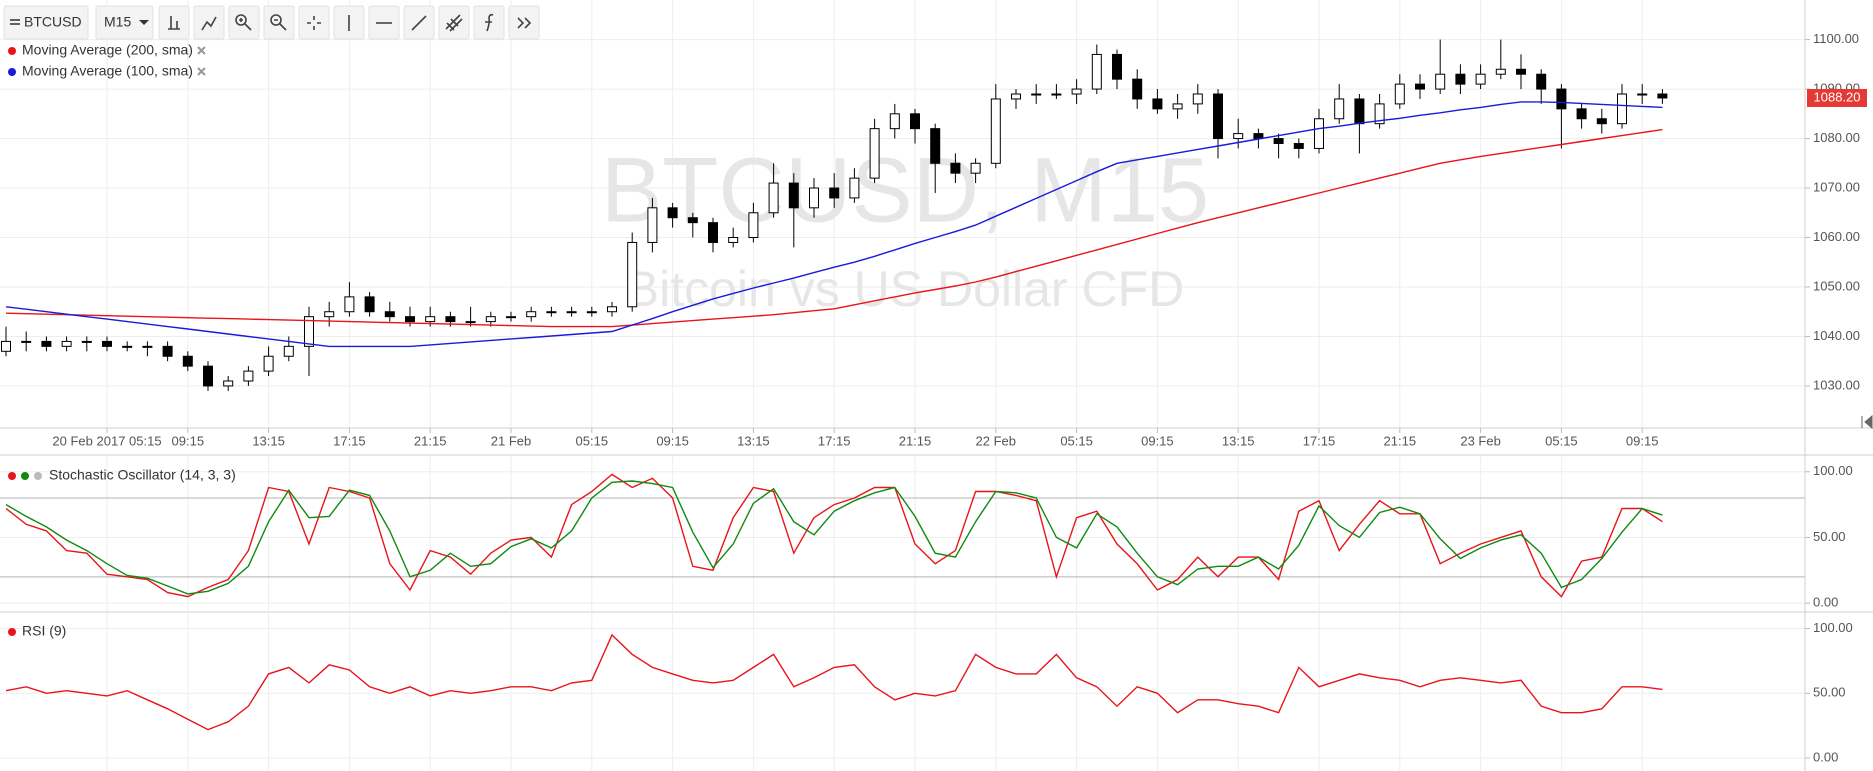 This screenshot has height=771, width=1873. I want to click on x-tick-label: 05:15, so click(592, 440).